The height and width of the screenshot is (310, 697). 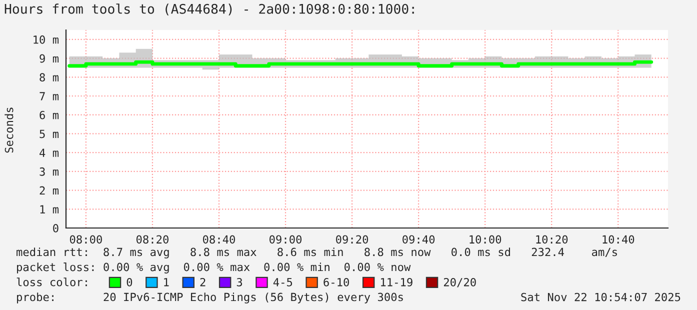 What do you see at coordinates (486, 239) in the screenshot?
I see `x-tick-label: 10:00` at bounding box center [486, 239].